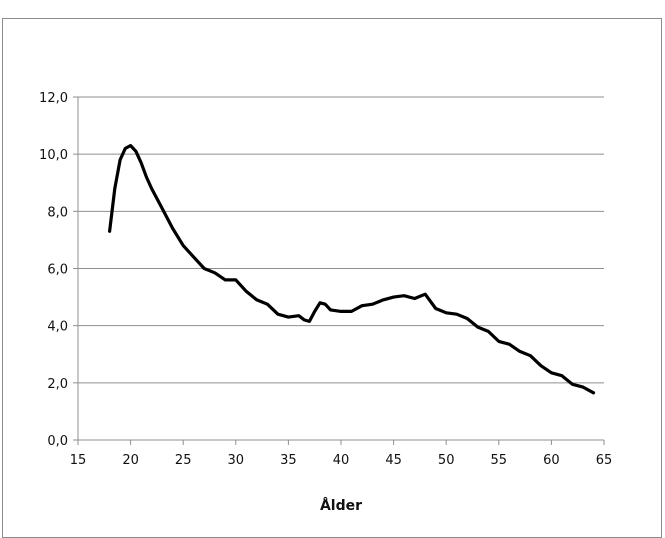 Image resolution: width=665 pixels, height=538 pixels. I want to click on x-tick-label: 60, so click(551, 460).